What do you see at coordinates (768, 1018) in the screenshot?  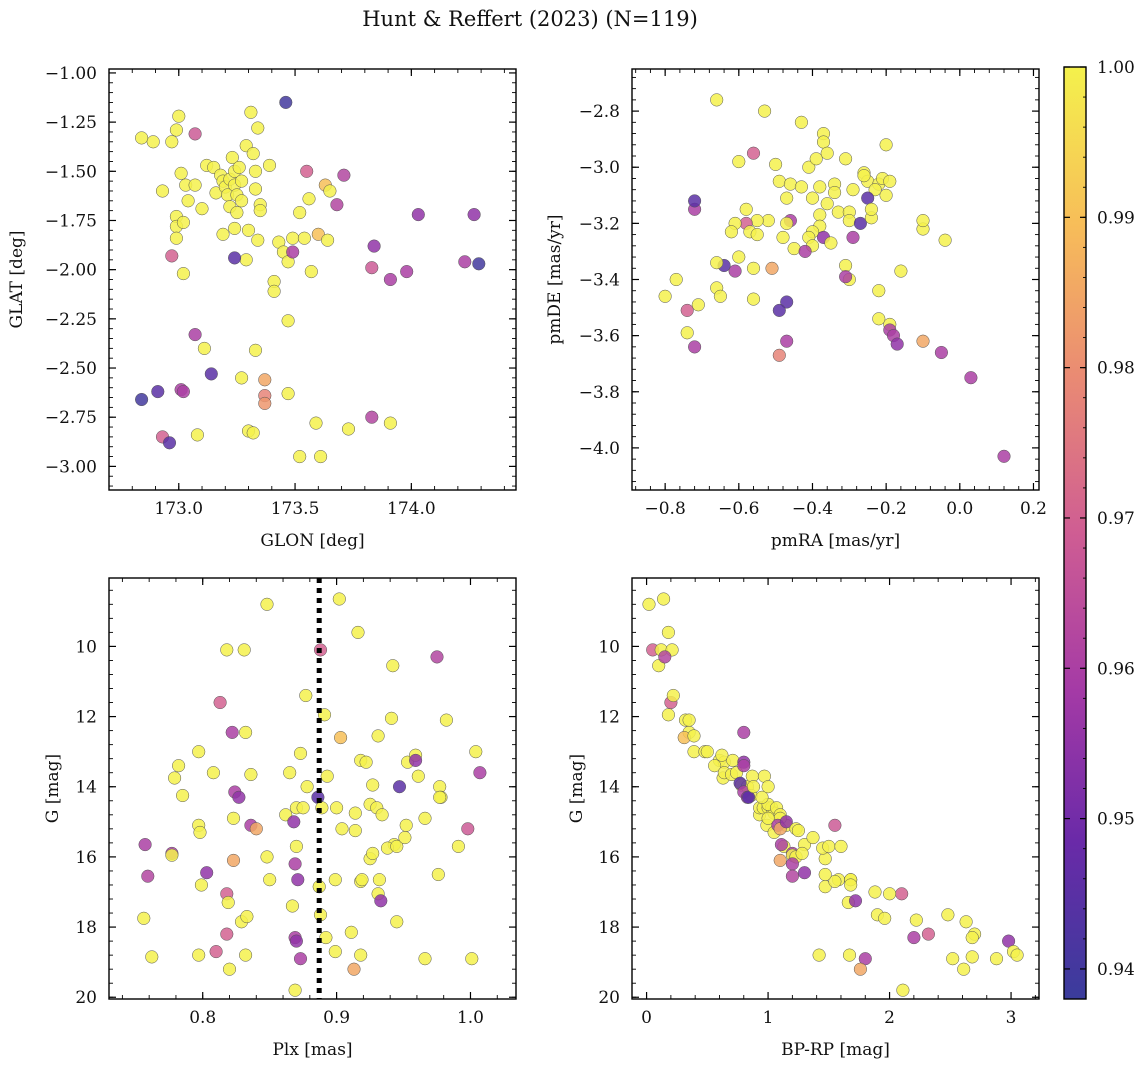 I see `x-tick-label: 1` at bounding box center [768, 1018].